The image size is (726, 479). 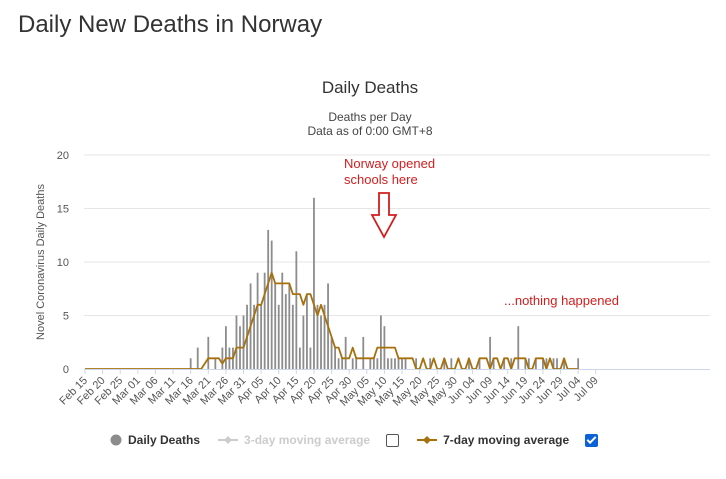 What do you see at coordinates (170, 24) in the screenshot?
I see `page-title: Daily New Deaths in Norway` at bounding box center [170, 24].